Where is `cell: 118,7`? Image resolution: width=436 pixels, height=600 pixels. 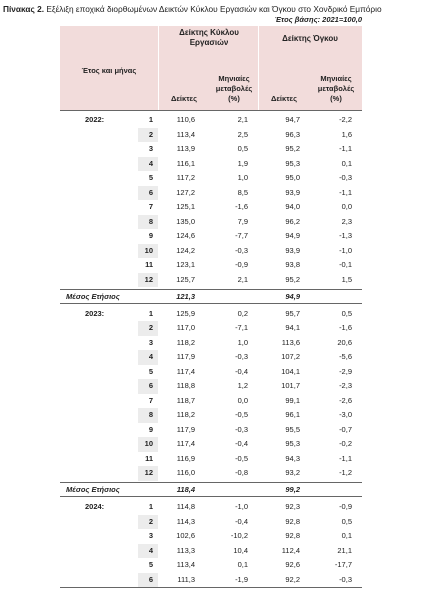 cell: 118,7 is located at coordinates (185, 400).